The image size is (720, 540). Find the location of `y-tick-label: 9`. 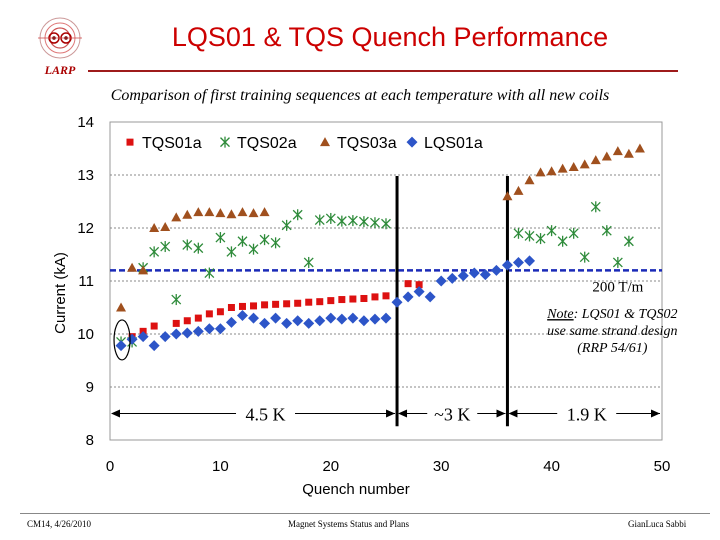

y-tick-label: 9 is located at coordinates (90, 387).